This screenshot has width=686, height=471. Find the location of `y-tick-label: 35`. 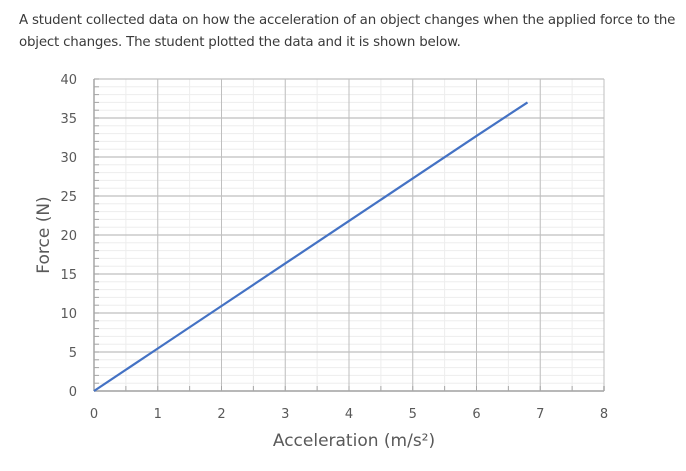

y-tick-label: 35 is located at coordinates (68, 119).